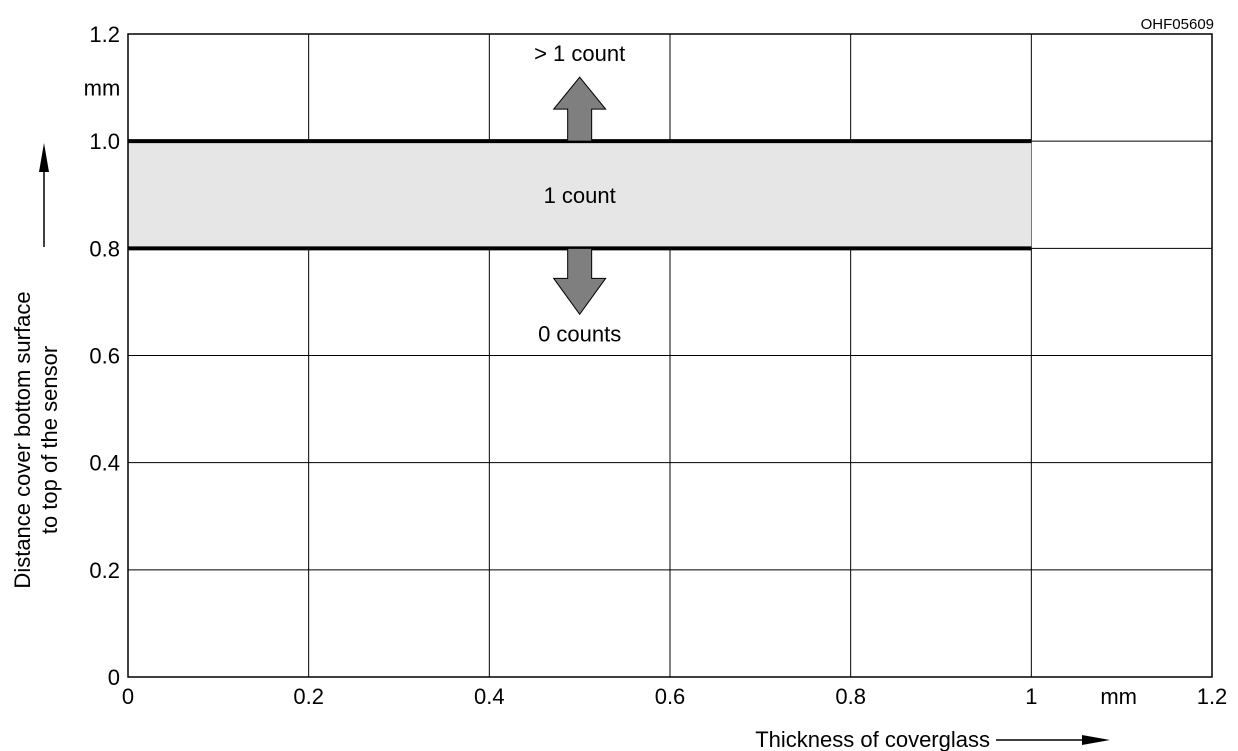 This screenshot has height=751, width=1238. What do you see at coordinates (489, 696) in the screenshot?
I see `x-tick-label-2: 0.4` at bounding box center [489, 696].